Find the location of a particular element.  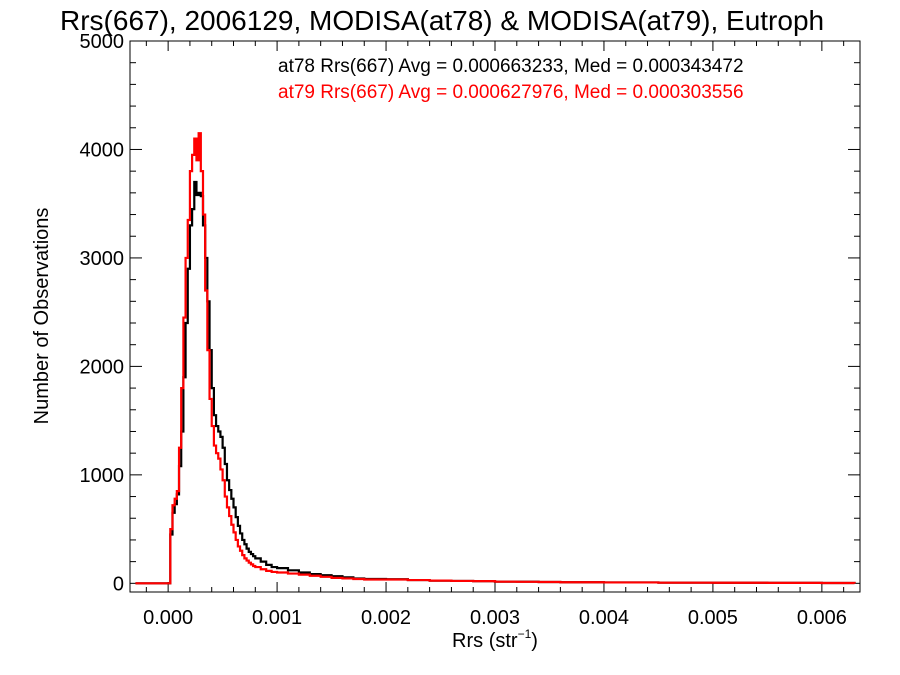

x-axis-label: Rrs (str−1) is located at coordinates (495, 639).